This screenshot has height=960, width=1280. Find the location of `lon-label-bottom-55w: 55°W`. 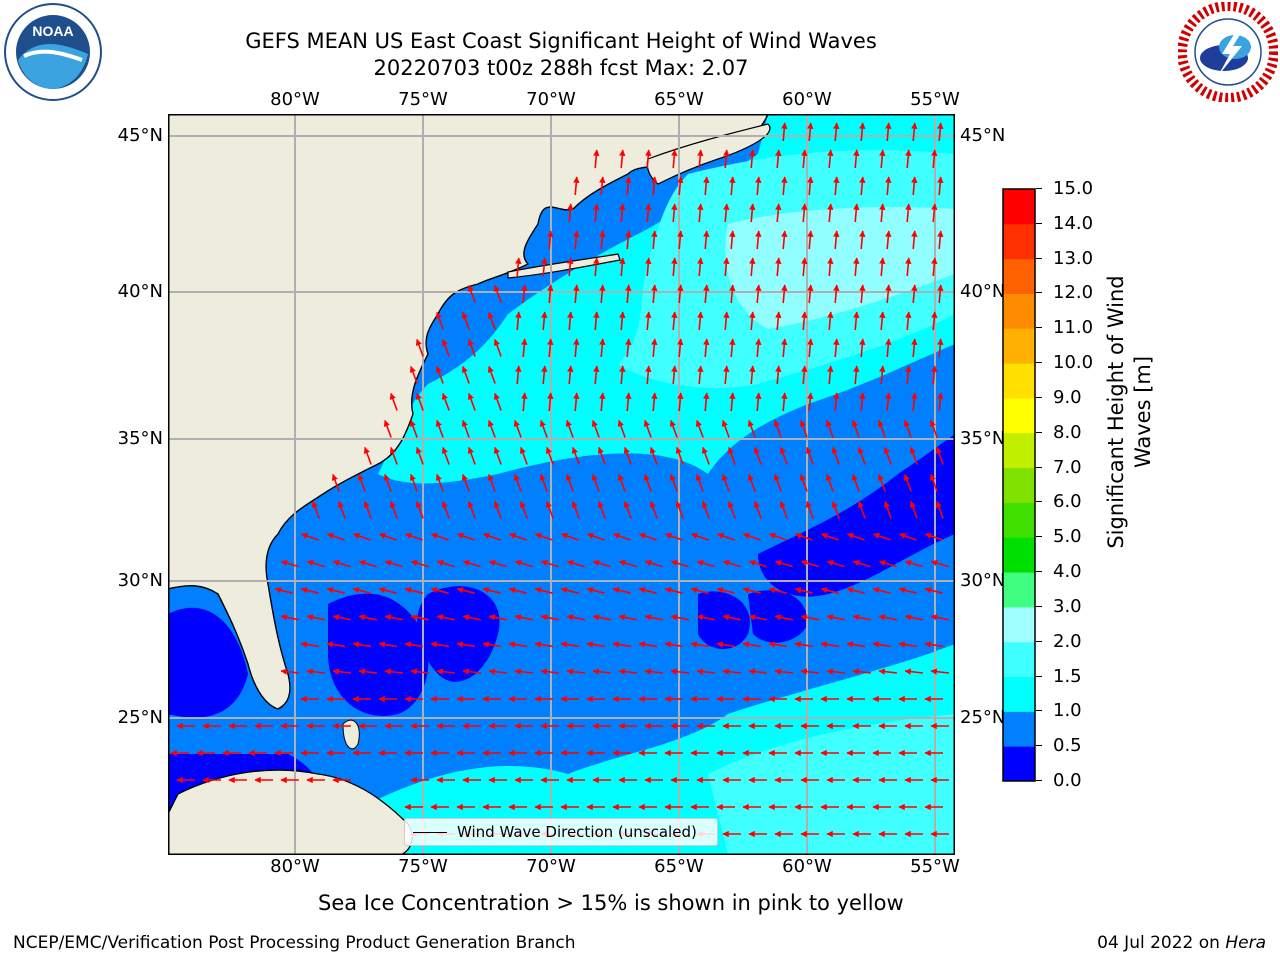

lon-label-bottom-55w: 55°W is located at coordinates (935, 866).